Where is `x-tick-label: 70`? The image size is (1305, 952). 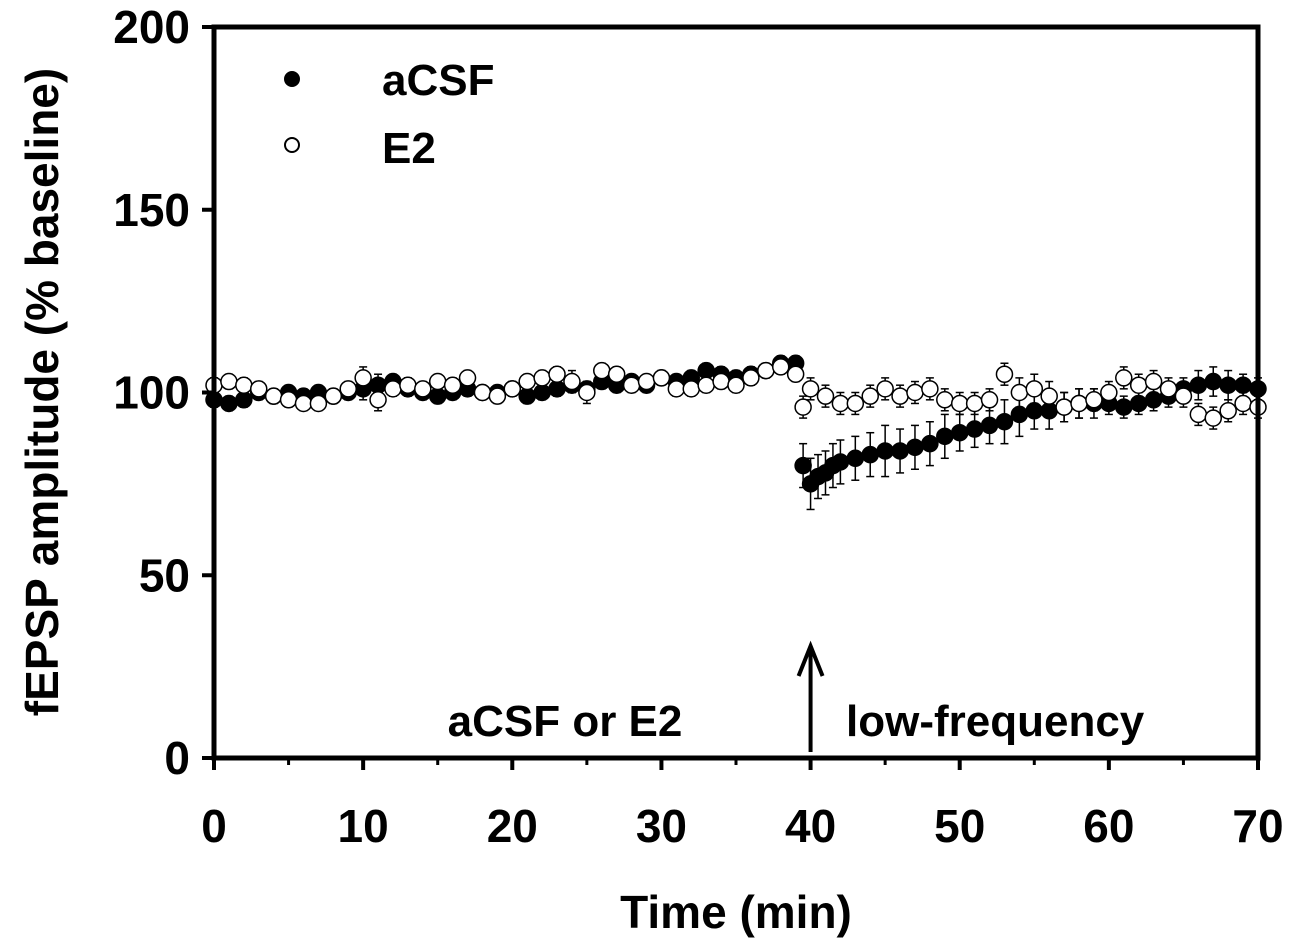 x-tick-label: 70 is located at coordinates (1257, 826).